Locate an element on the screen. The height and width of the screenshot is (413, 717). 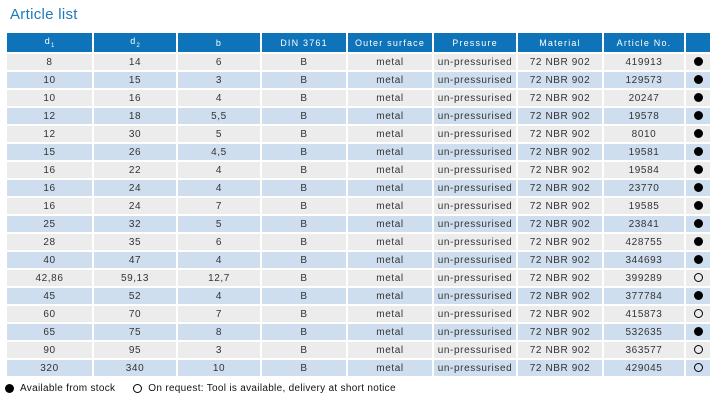
column-header: b is located at coordinates (220, 42).